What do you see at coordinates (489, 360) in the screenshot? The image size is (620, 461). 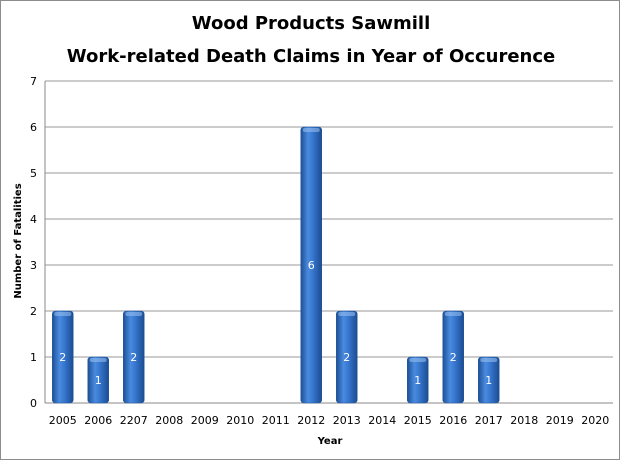 I see `bar-highlight-2017` at bounding box center [489, 360].